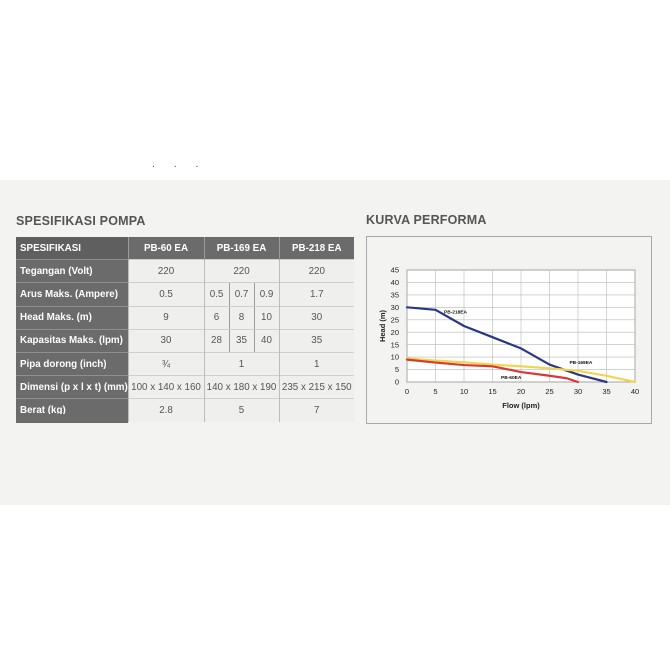 Image resolution: width=670 pixels, height=670 pixels. I want to click on x-tick-label: 5, so click(435, 391).